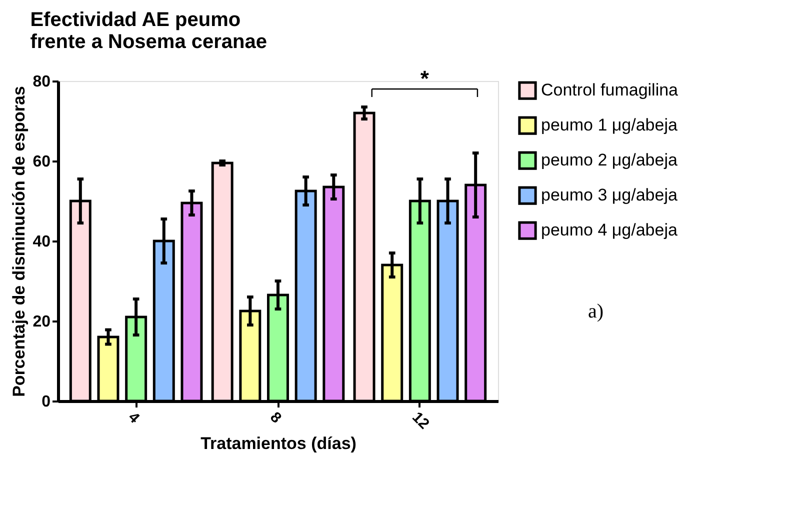  Describe the element at coordinates (41, 322) in the screenshot. I see `y-tick-label: 20` at that location.